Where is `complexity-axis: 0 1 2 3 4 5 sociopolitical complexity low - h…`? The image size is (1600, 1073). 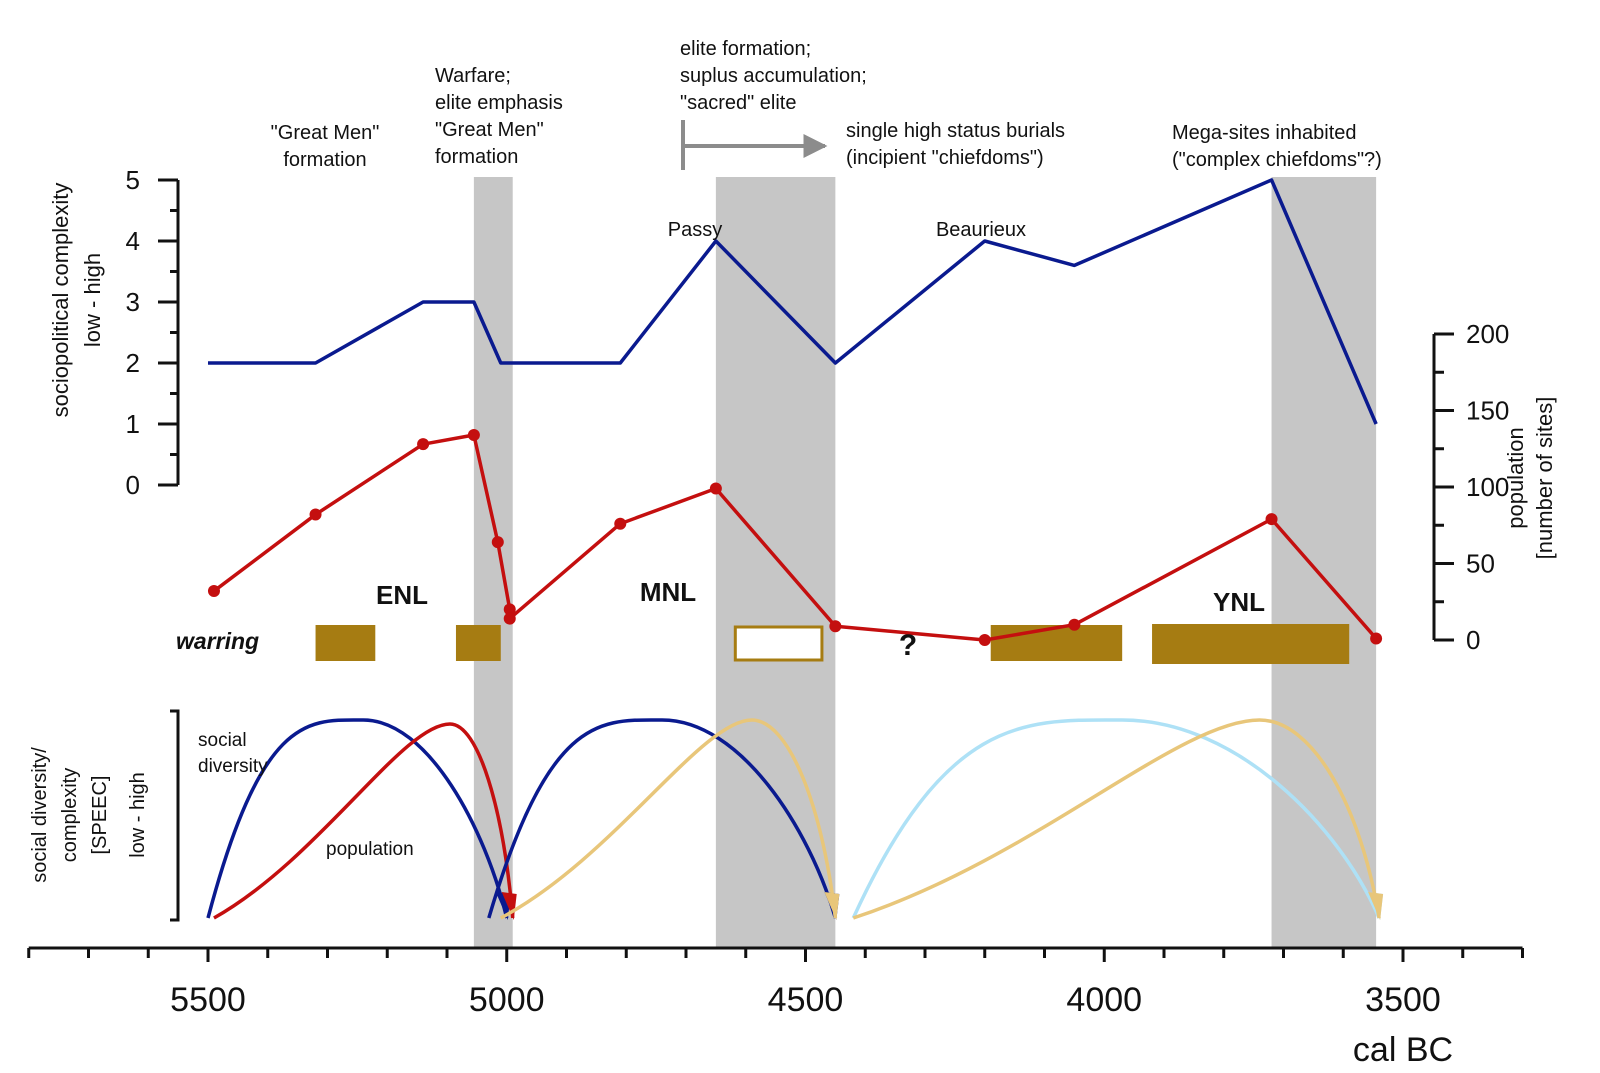 complexity-axis: 0 1 2 3 4 5 sociopolitical complexity low - h… is located at coordinates (114, 332).